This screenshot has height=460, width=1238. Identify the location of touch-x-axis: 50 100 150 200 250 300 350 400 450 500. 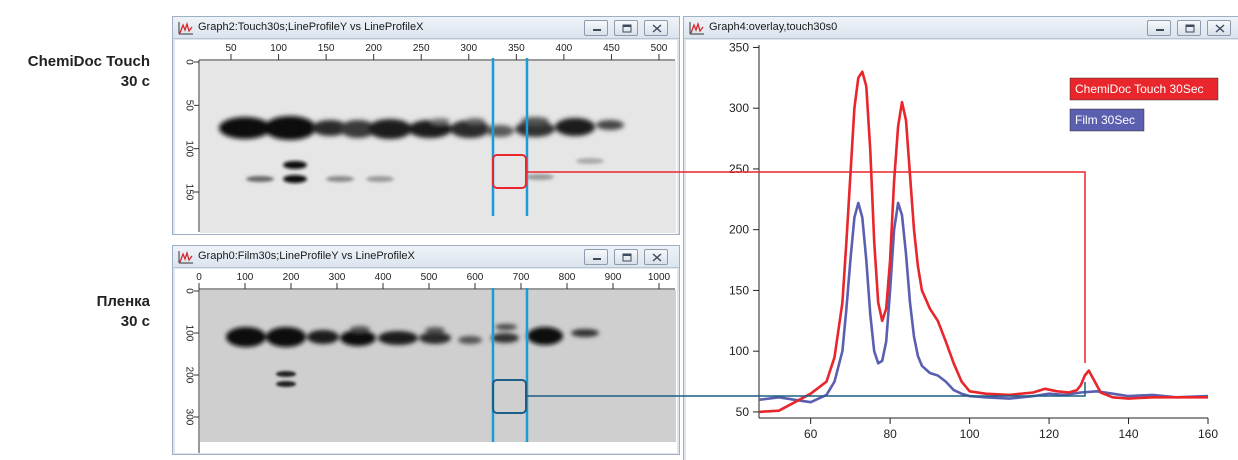
(437, 52).